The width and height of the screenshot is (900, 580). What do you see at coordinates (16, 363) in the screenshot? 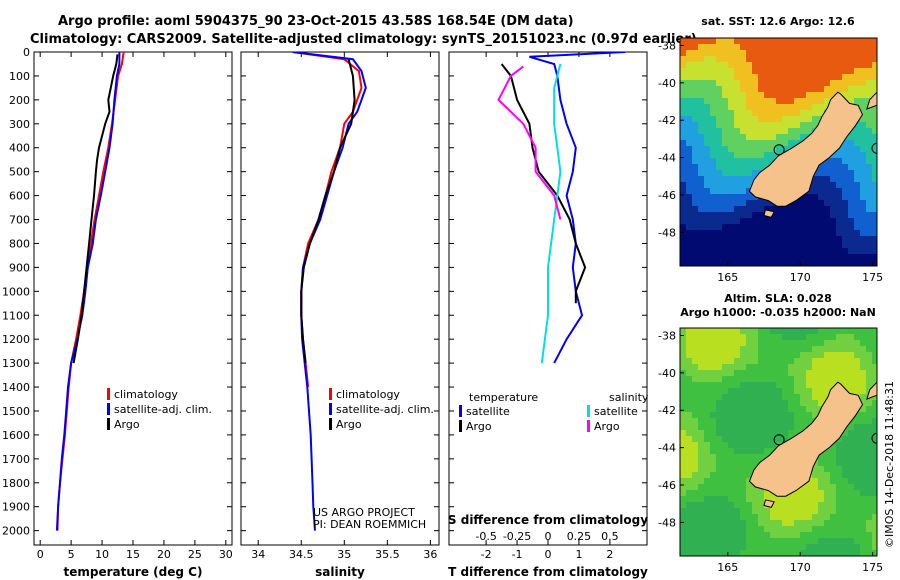
I see `y-tick-label: 1300` at bounding box center [16, 363].